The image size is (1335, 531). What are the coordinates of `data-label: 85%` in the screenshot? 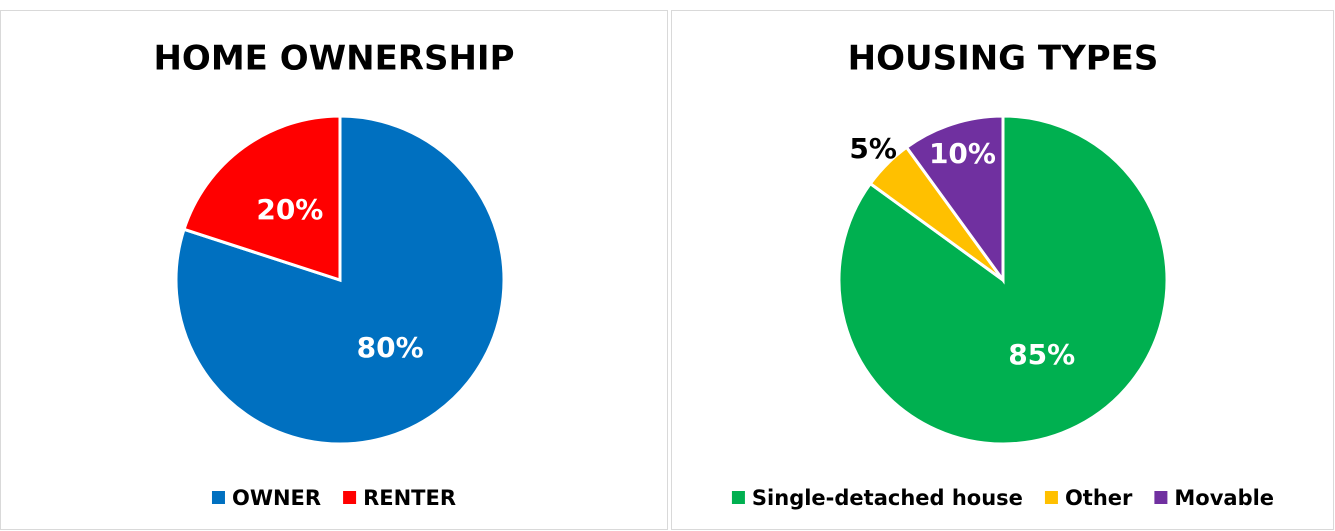 It's located at (1041, 354).